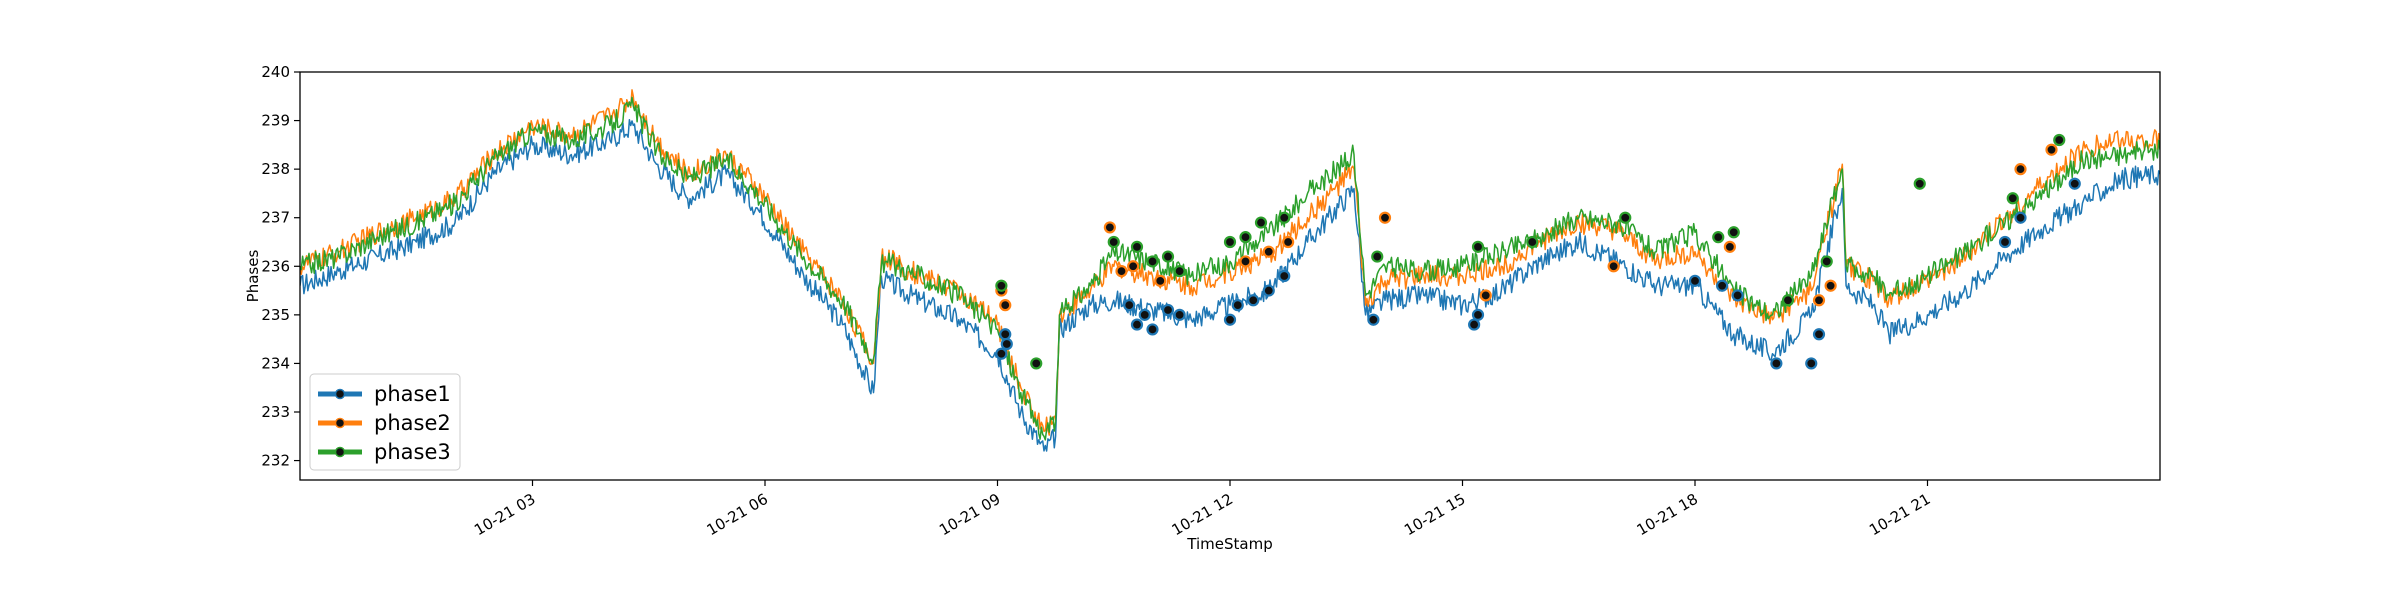 Image resolution: width=2400 pixels, height=600 pixels. I want to click on y-tick-label: 237, so click(275, 218).